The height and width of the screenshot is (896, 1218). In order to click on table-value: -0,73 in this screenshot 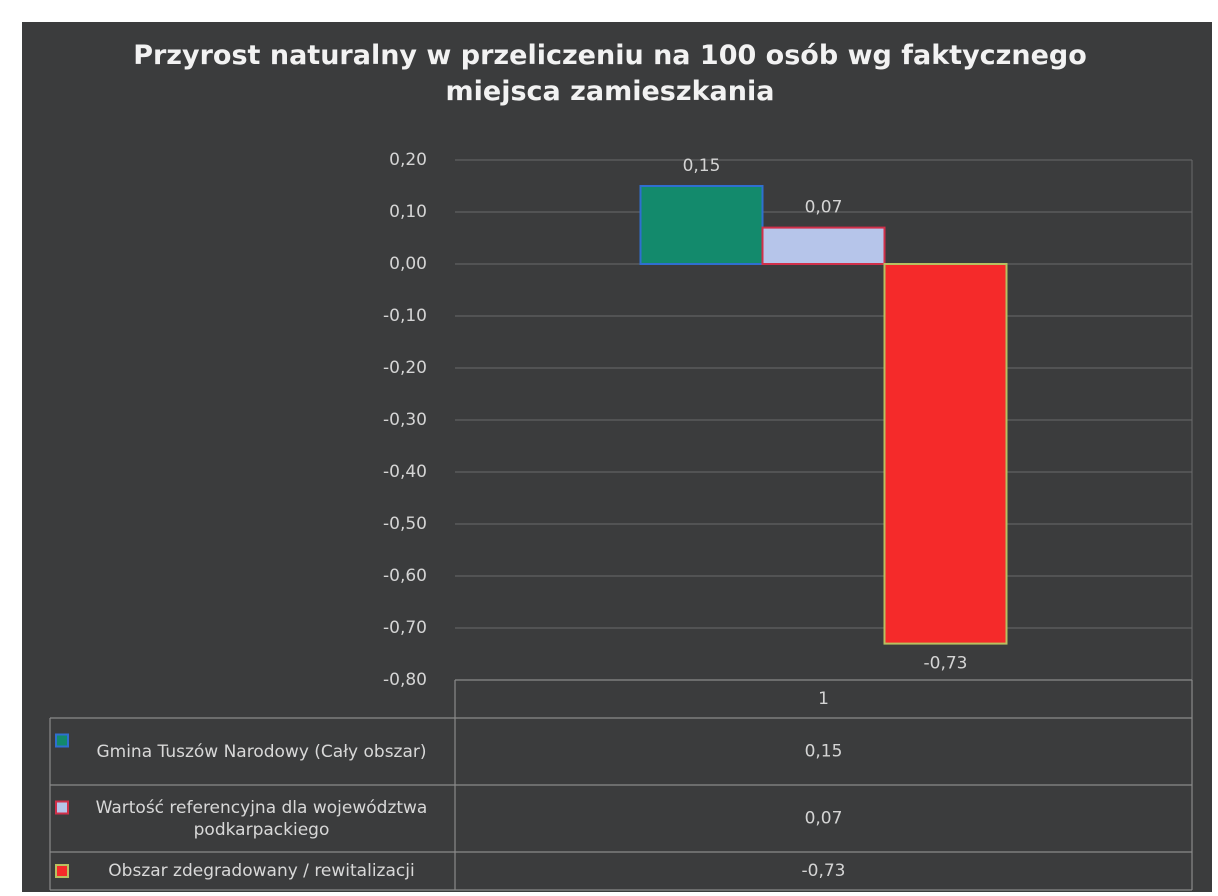, I will do `click(824, 871)`.